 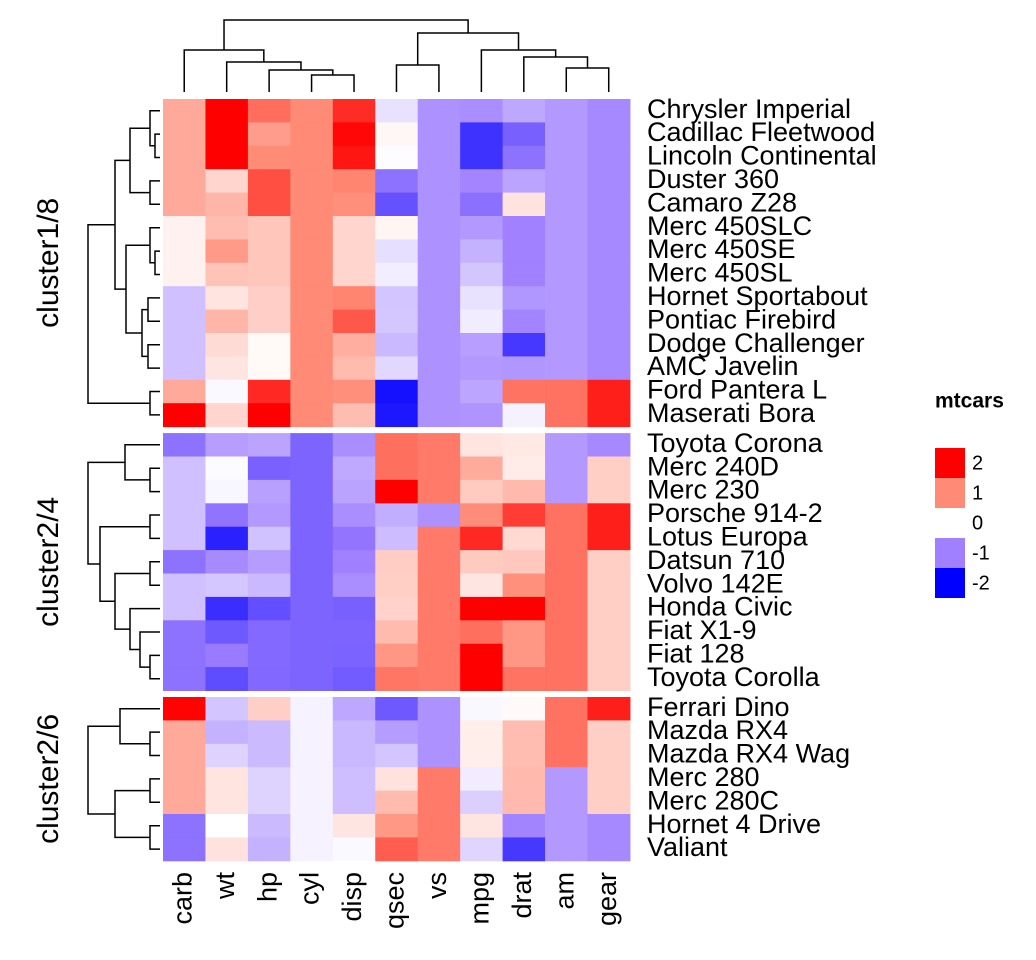 I want to click on row-label: AMC Javelin, so click(x=723, y=366).